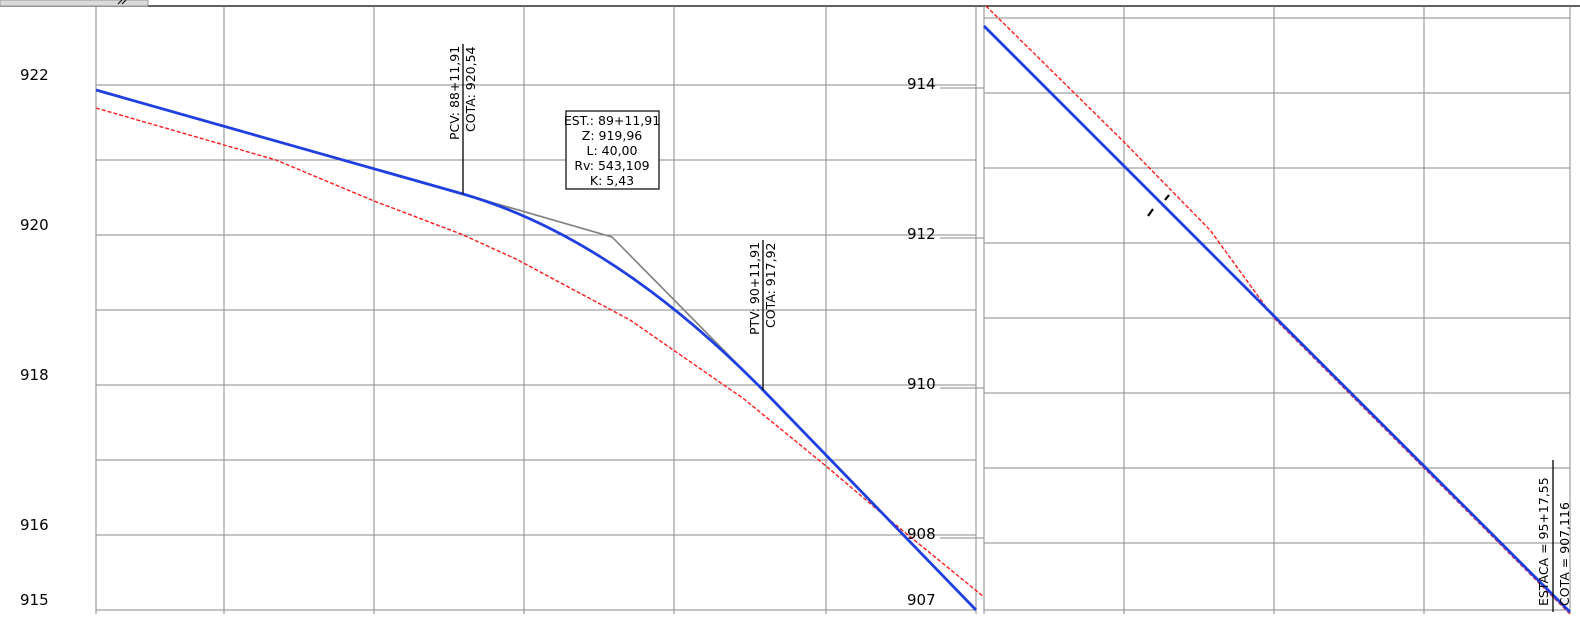  Describe the element at coordinates (454, 93) in the screenshot. I see `pcv-station-label: PCV: 88+11,91` at that location.